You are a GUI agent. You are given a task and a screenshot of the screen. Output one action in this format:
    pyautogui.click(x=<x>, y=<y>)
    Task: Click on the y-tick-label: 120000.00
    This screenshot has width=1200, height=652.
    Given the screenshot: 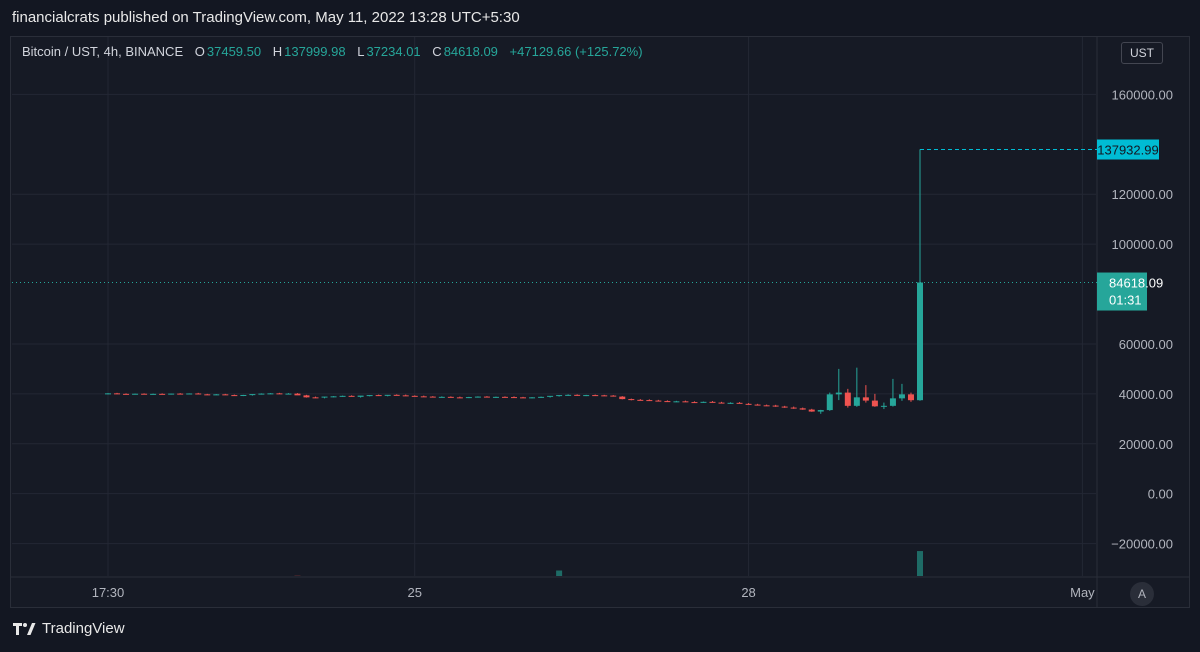 What is the action you would take?
    pyautogui.click(x=1142, y=194)
    